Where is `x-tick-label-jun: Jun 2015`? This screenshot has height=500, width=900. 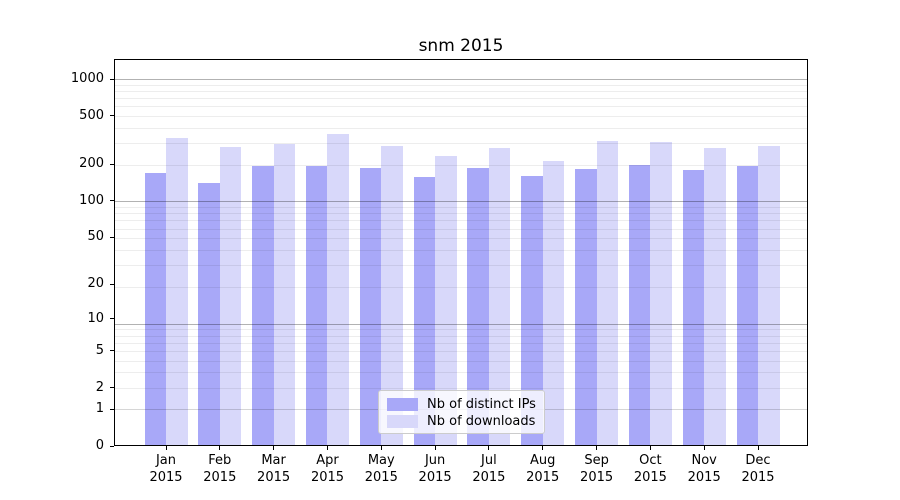 x-tick-label-jun: Jun 2015 is located at coordinates (435, 469).